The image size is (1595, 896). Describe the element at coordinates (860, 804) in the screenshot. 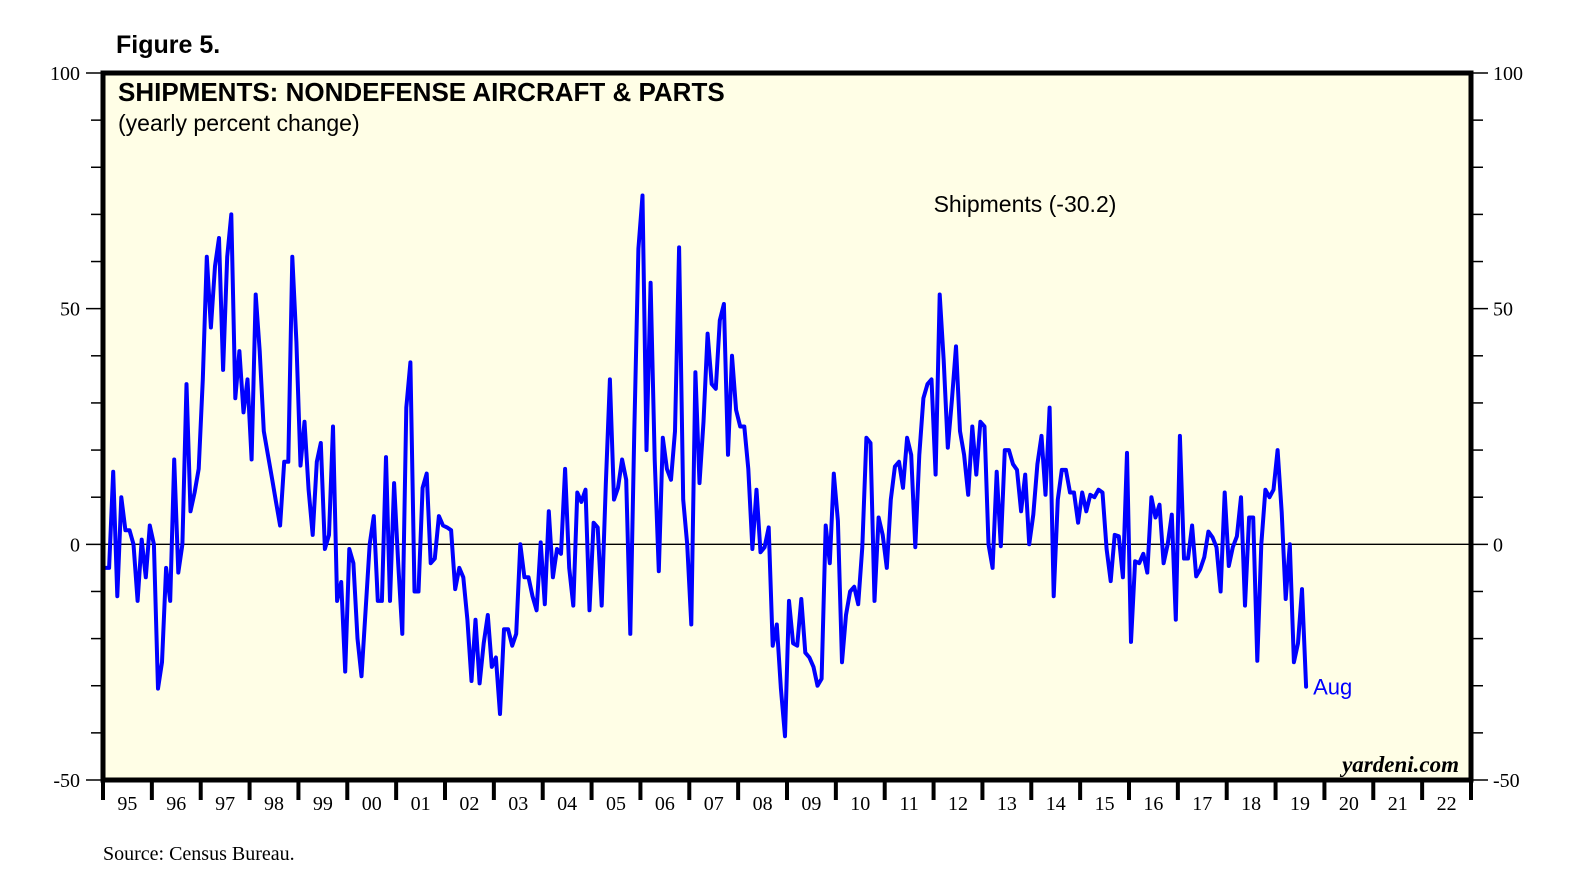

I see `x-tick-label: 10` at that location.